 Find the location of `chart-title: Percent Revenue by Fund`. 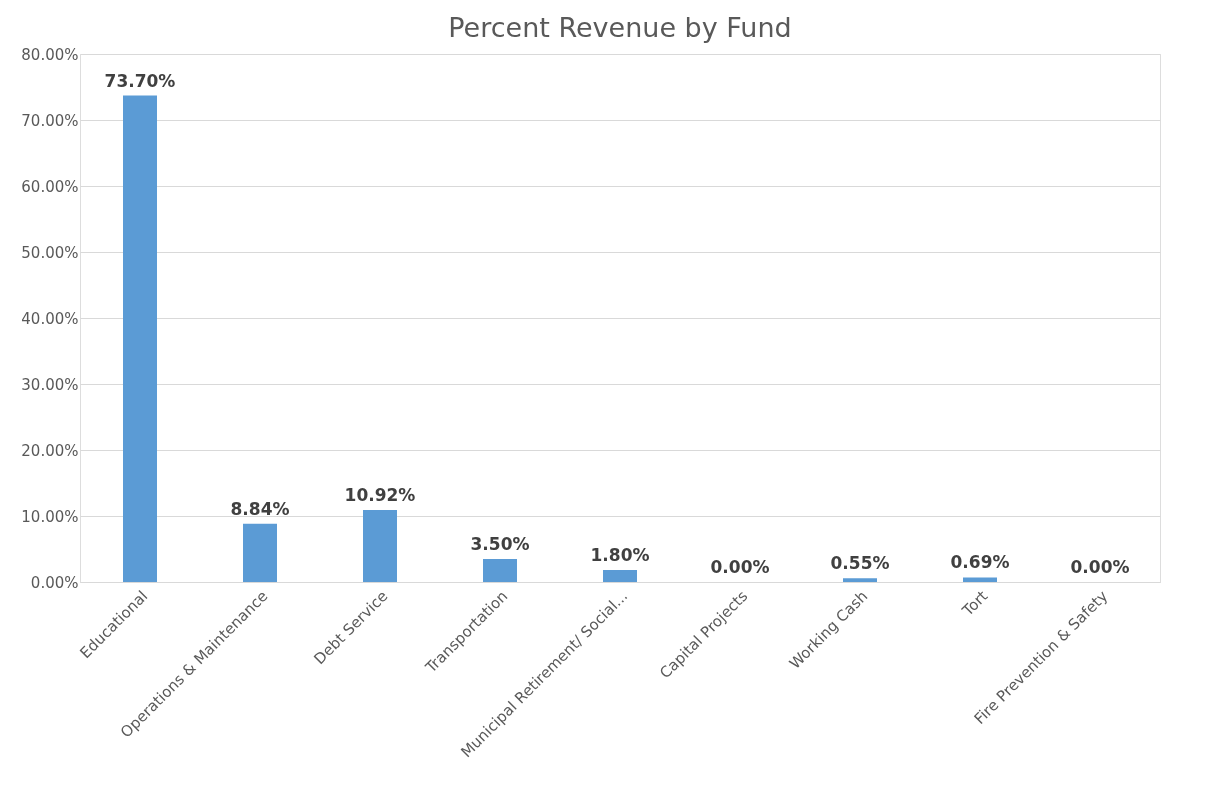

chart-title: Percent Revenue by Fund is located at coordinates (620, 27).